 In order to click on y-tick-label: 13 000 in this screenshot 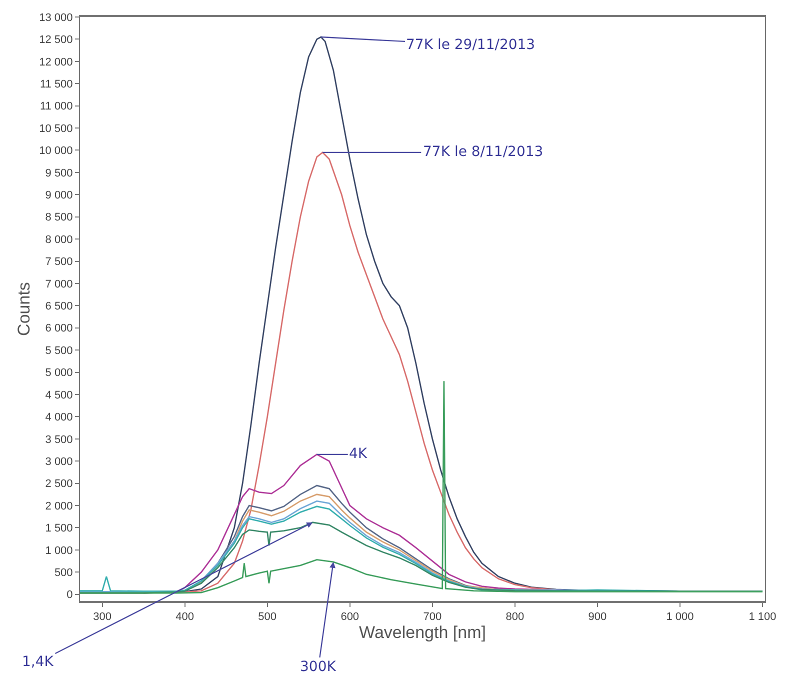, I will do `click(56, 18)`.